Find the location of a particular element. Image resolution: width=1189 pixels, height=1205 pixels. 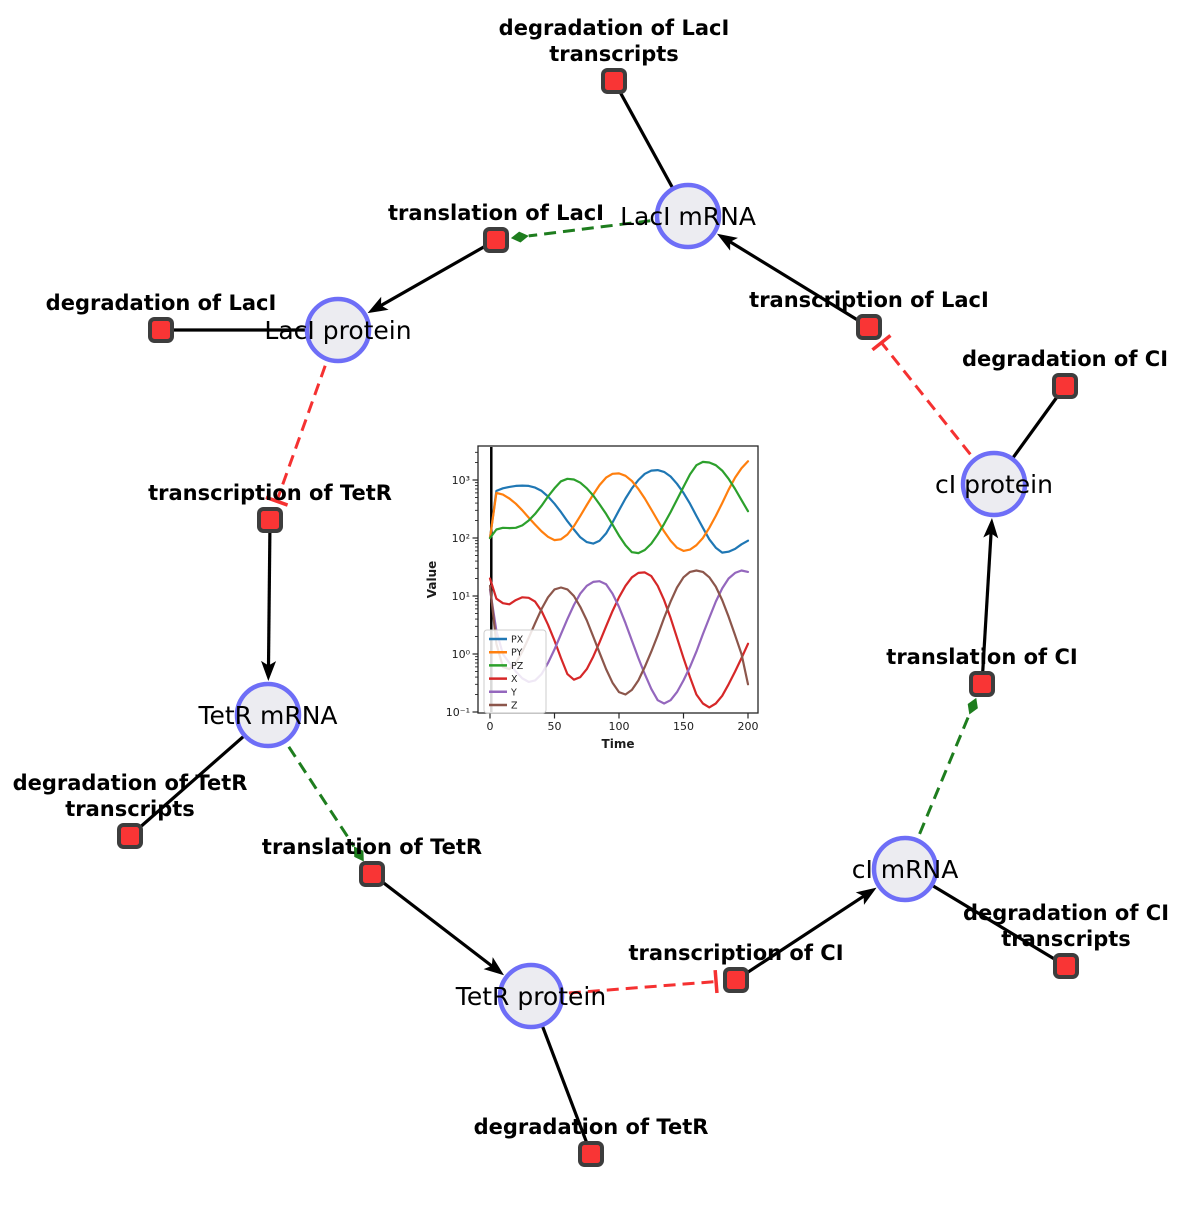

reaction-label-deg-lacI-line0: degradation of LacI is located at coordinates (161, 303).